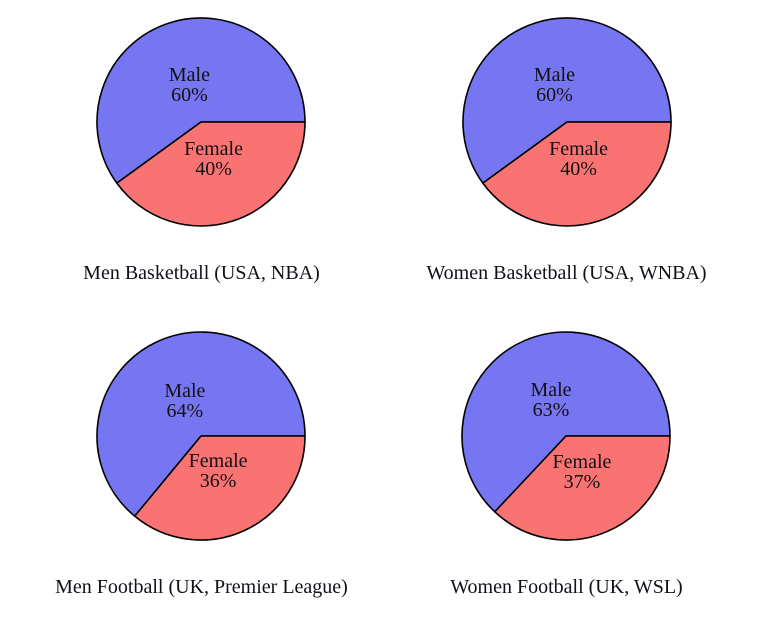 The height and width of the screenshot is (624, 762). What do you see at coordinates (201, 587) in the screenshot?
I see `pie-caption-men-football: Men Football (UK, Premier League)` at bounding box center [201, 587].